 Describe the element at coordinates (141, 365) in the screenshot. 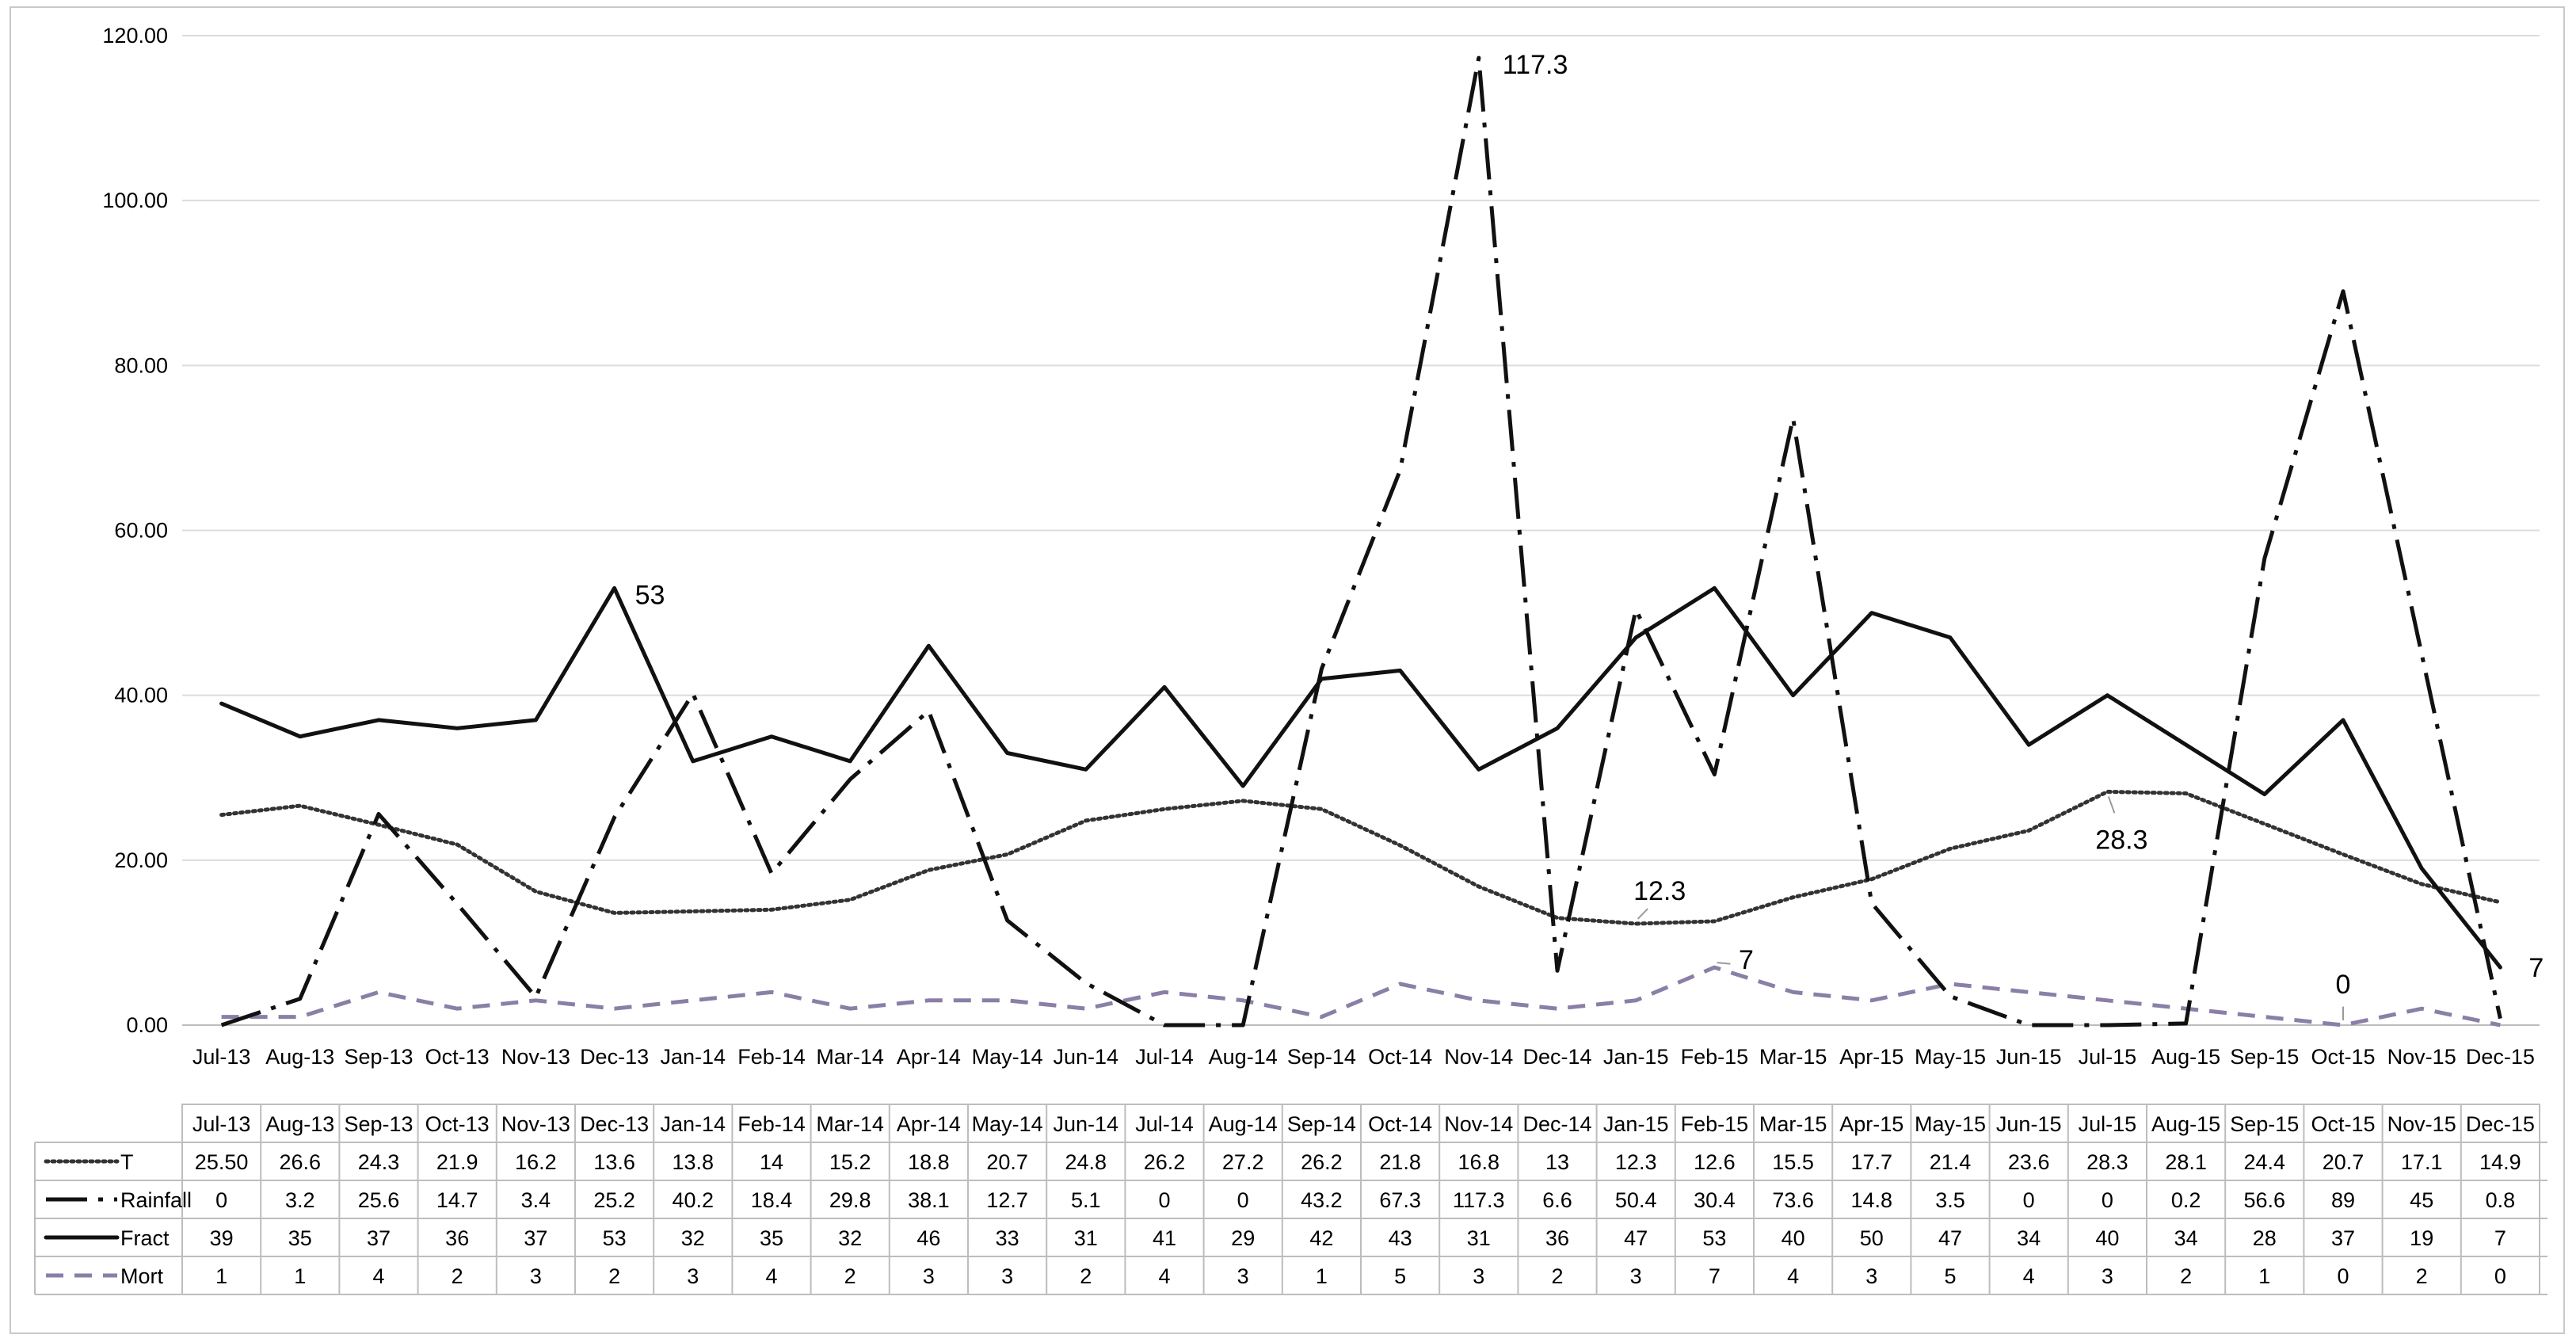

I see `y-tick-label: 80.00` at that location.